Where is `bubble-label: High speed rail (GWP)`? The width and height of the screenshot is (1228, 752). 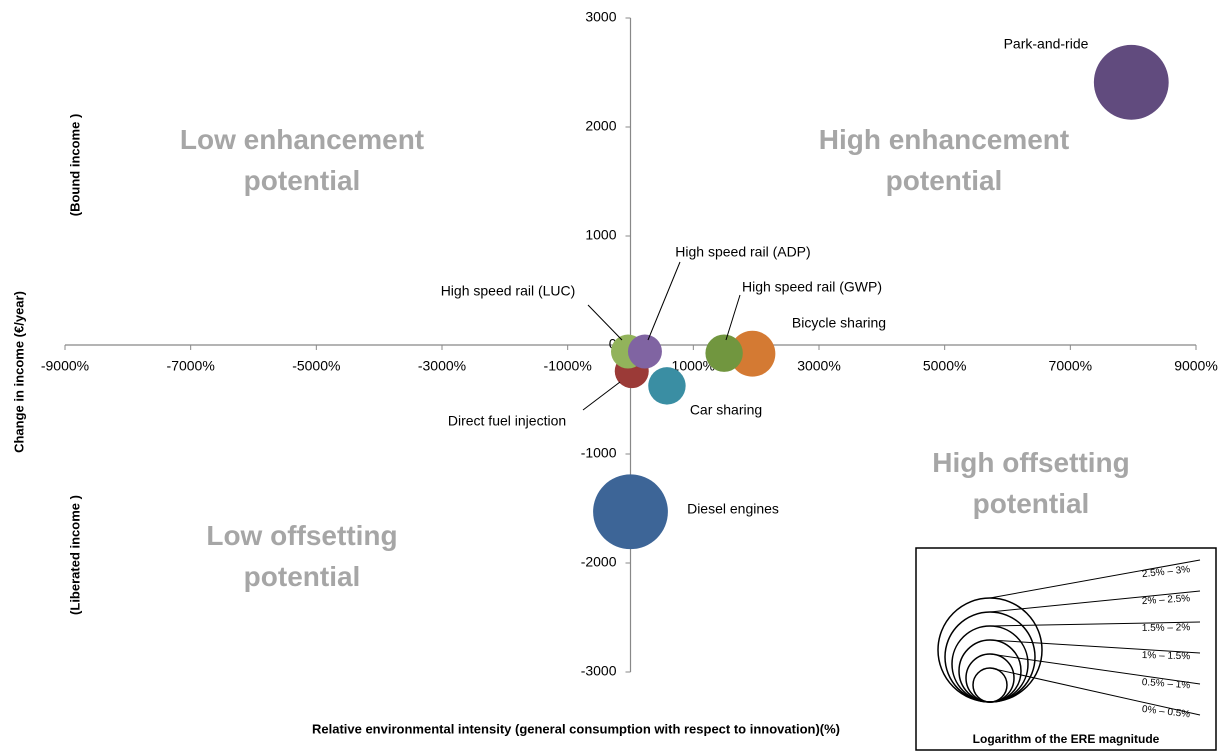 bubble-label: High speed rail (GWP) is located at coordinates (812, 287).